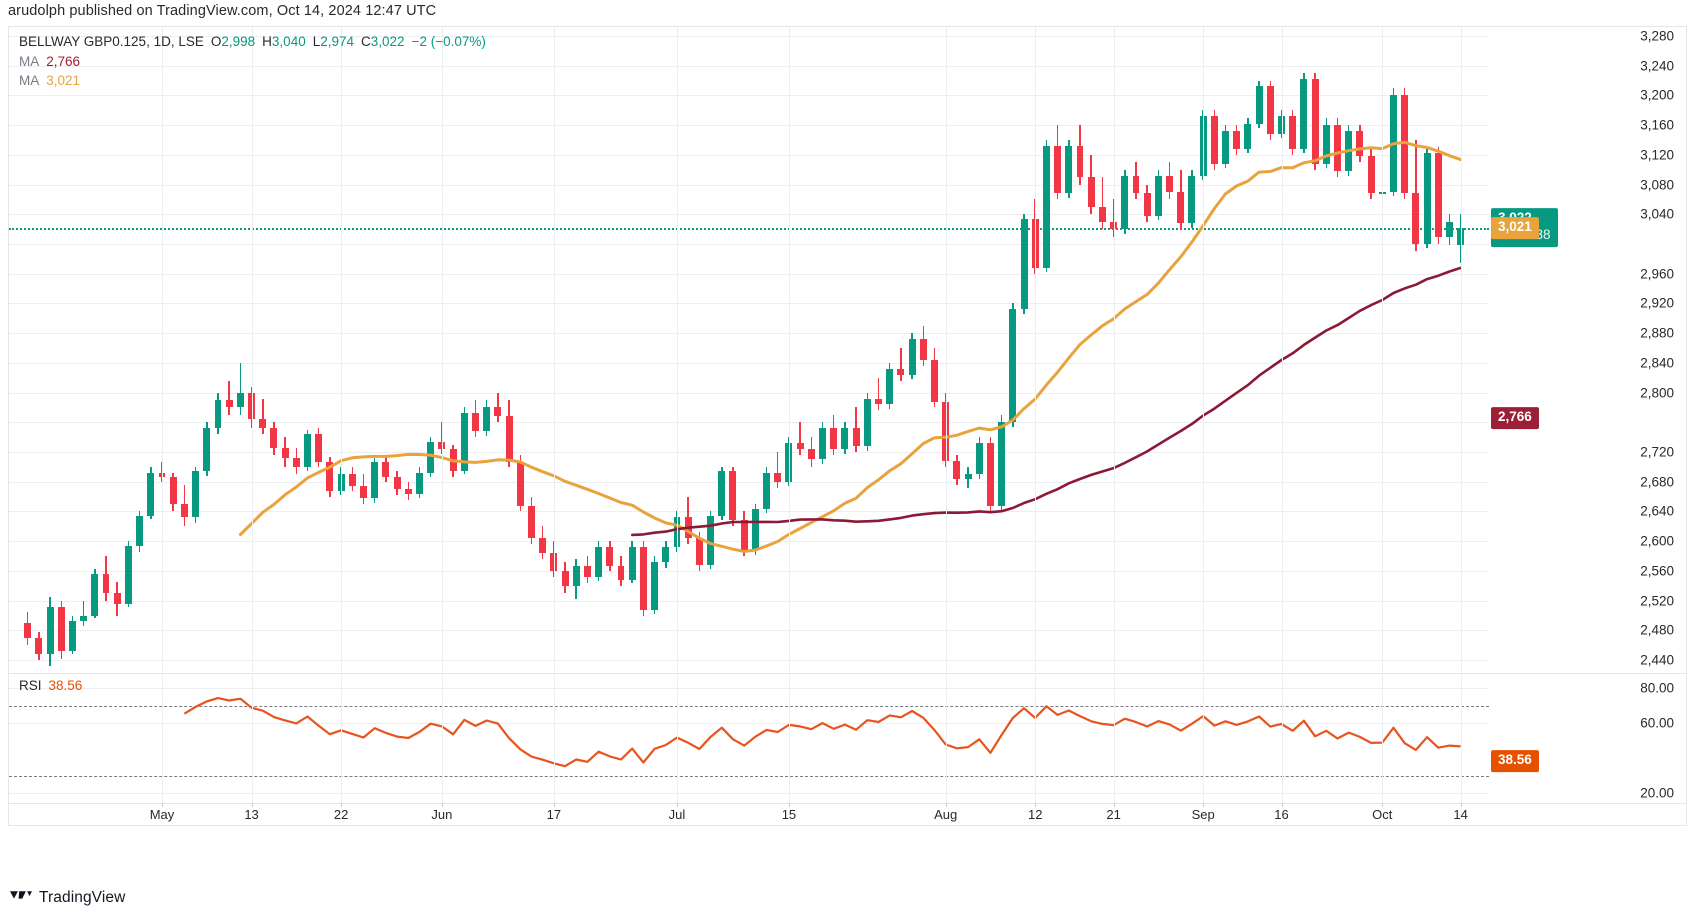 This screenshot has width=1695, height=921. Describe the element at coordinates (1515, 760) in the screenshot. I see `rsi-value-tag: 38.56` at that location.